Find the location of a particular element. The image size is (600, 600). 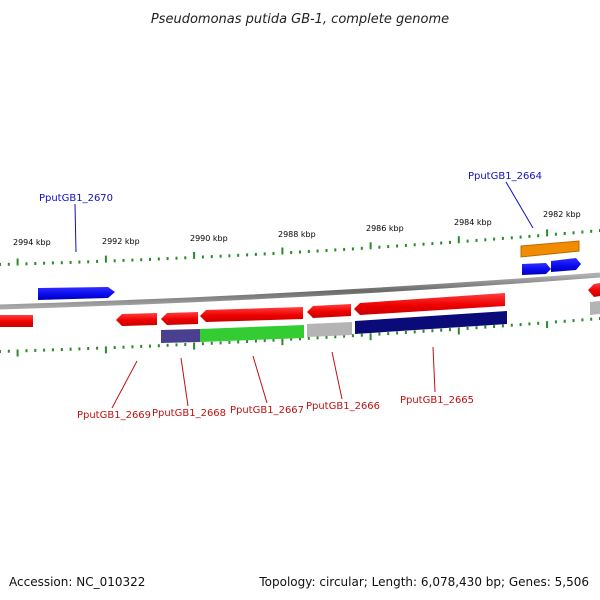

tick-label: 2992 kbp is located at coordinates (121, 241).